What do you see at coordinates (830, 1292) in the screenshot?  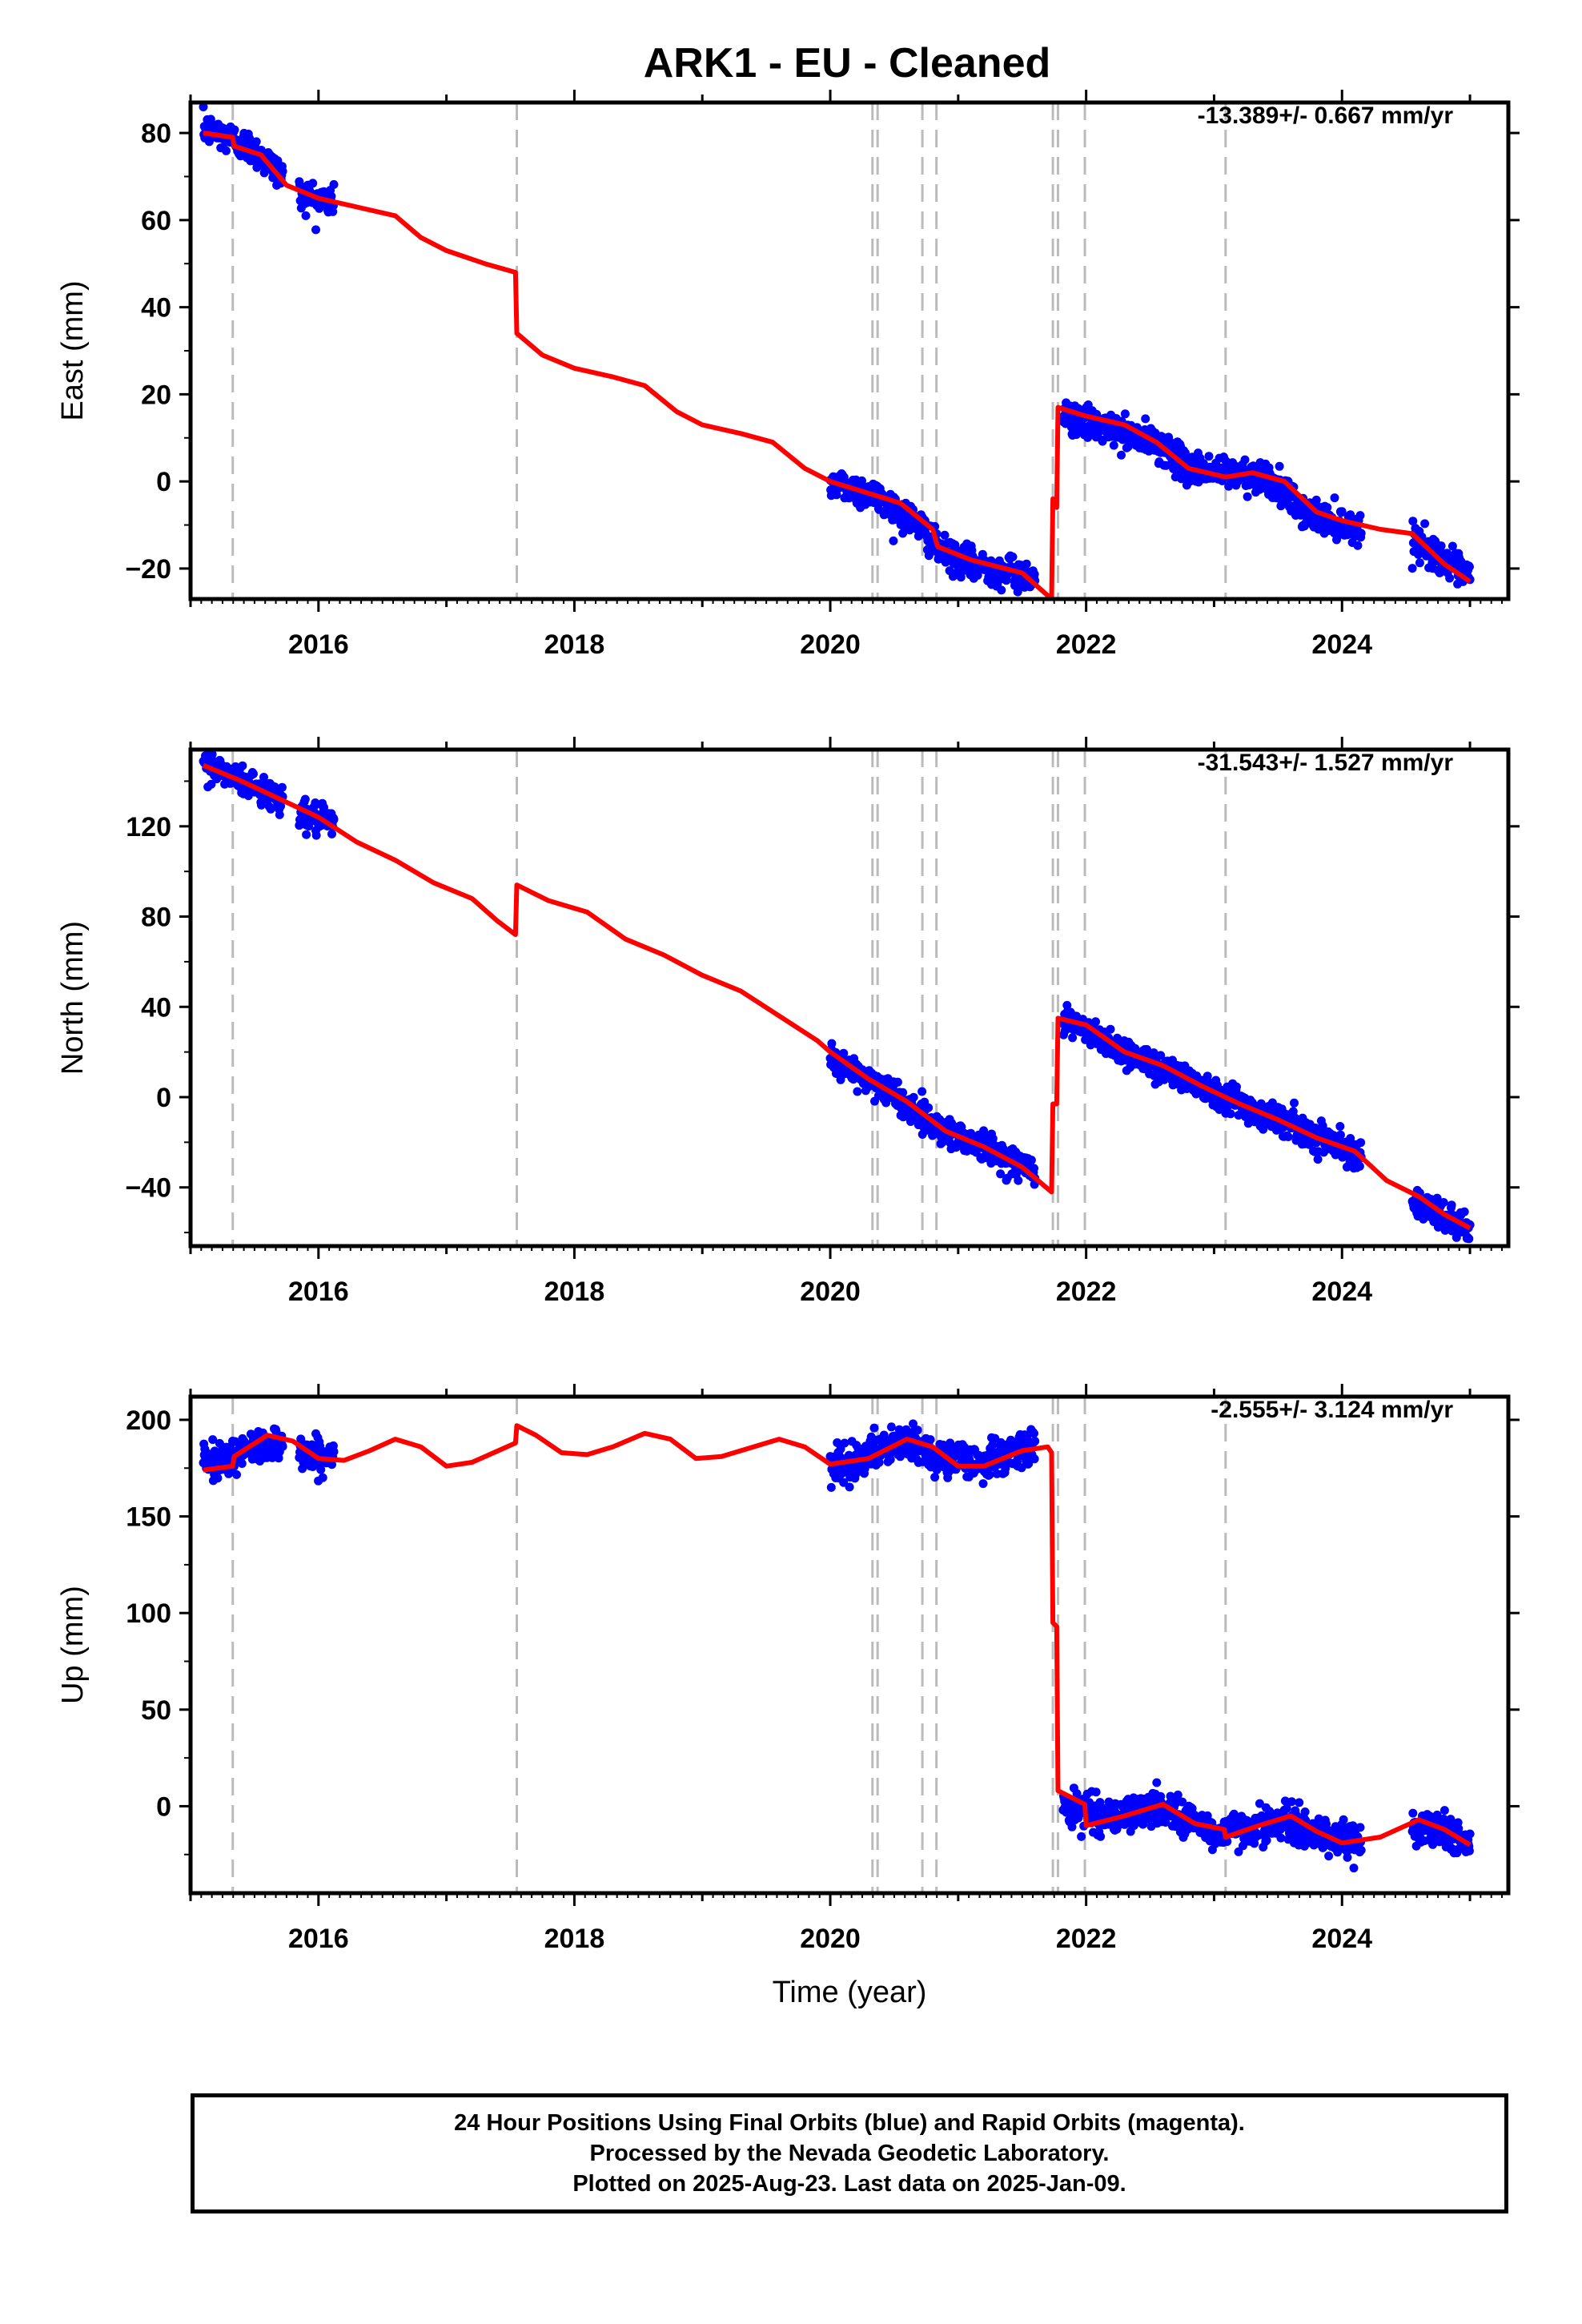 I see `x-tick-label: 2020` at bounding box center [830, 1292].